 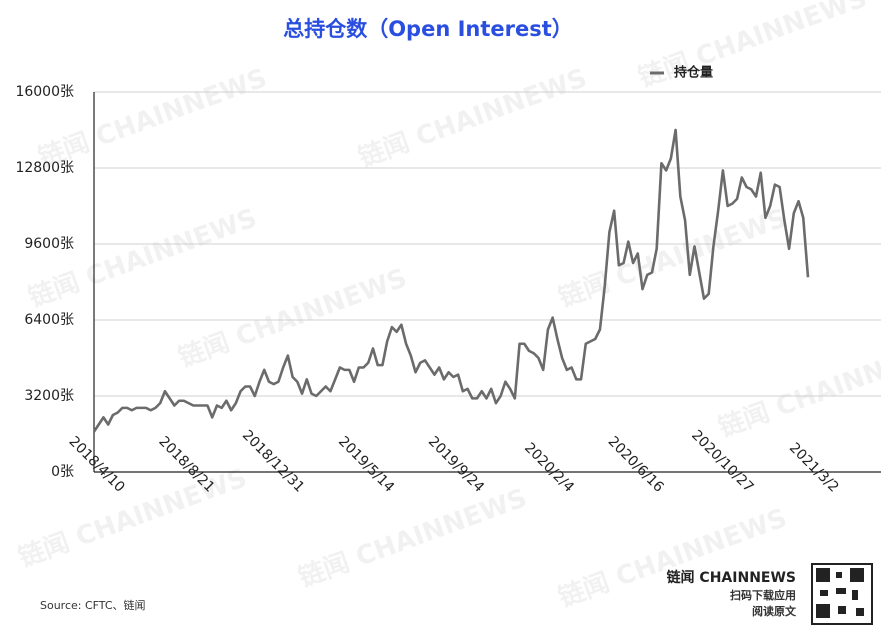 What do you see at coordinates (44, 168) in the screenshot?
I see `y-tick-label: 12800张` at bounding box center [44, 168].